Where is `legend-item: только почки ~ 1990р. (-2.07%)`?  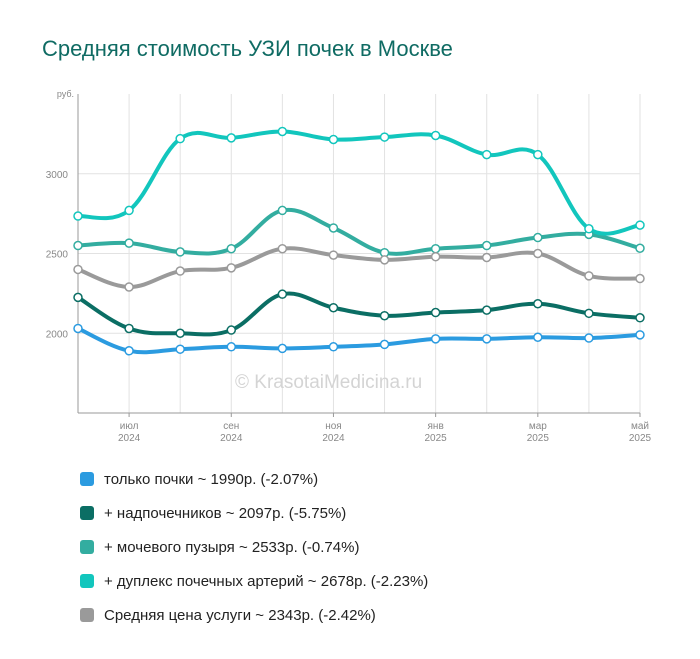 legend-item: только почки ~ 1990р. (-2.07%) is located at coordinates (254, 479).